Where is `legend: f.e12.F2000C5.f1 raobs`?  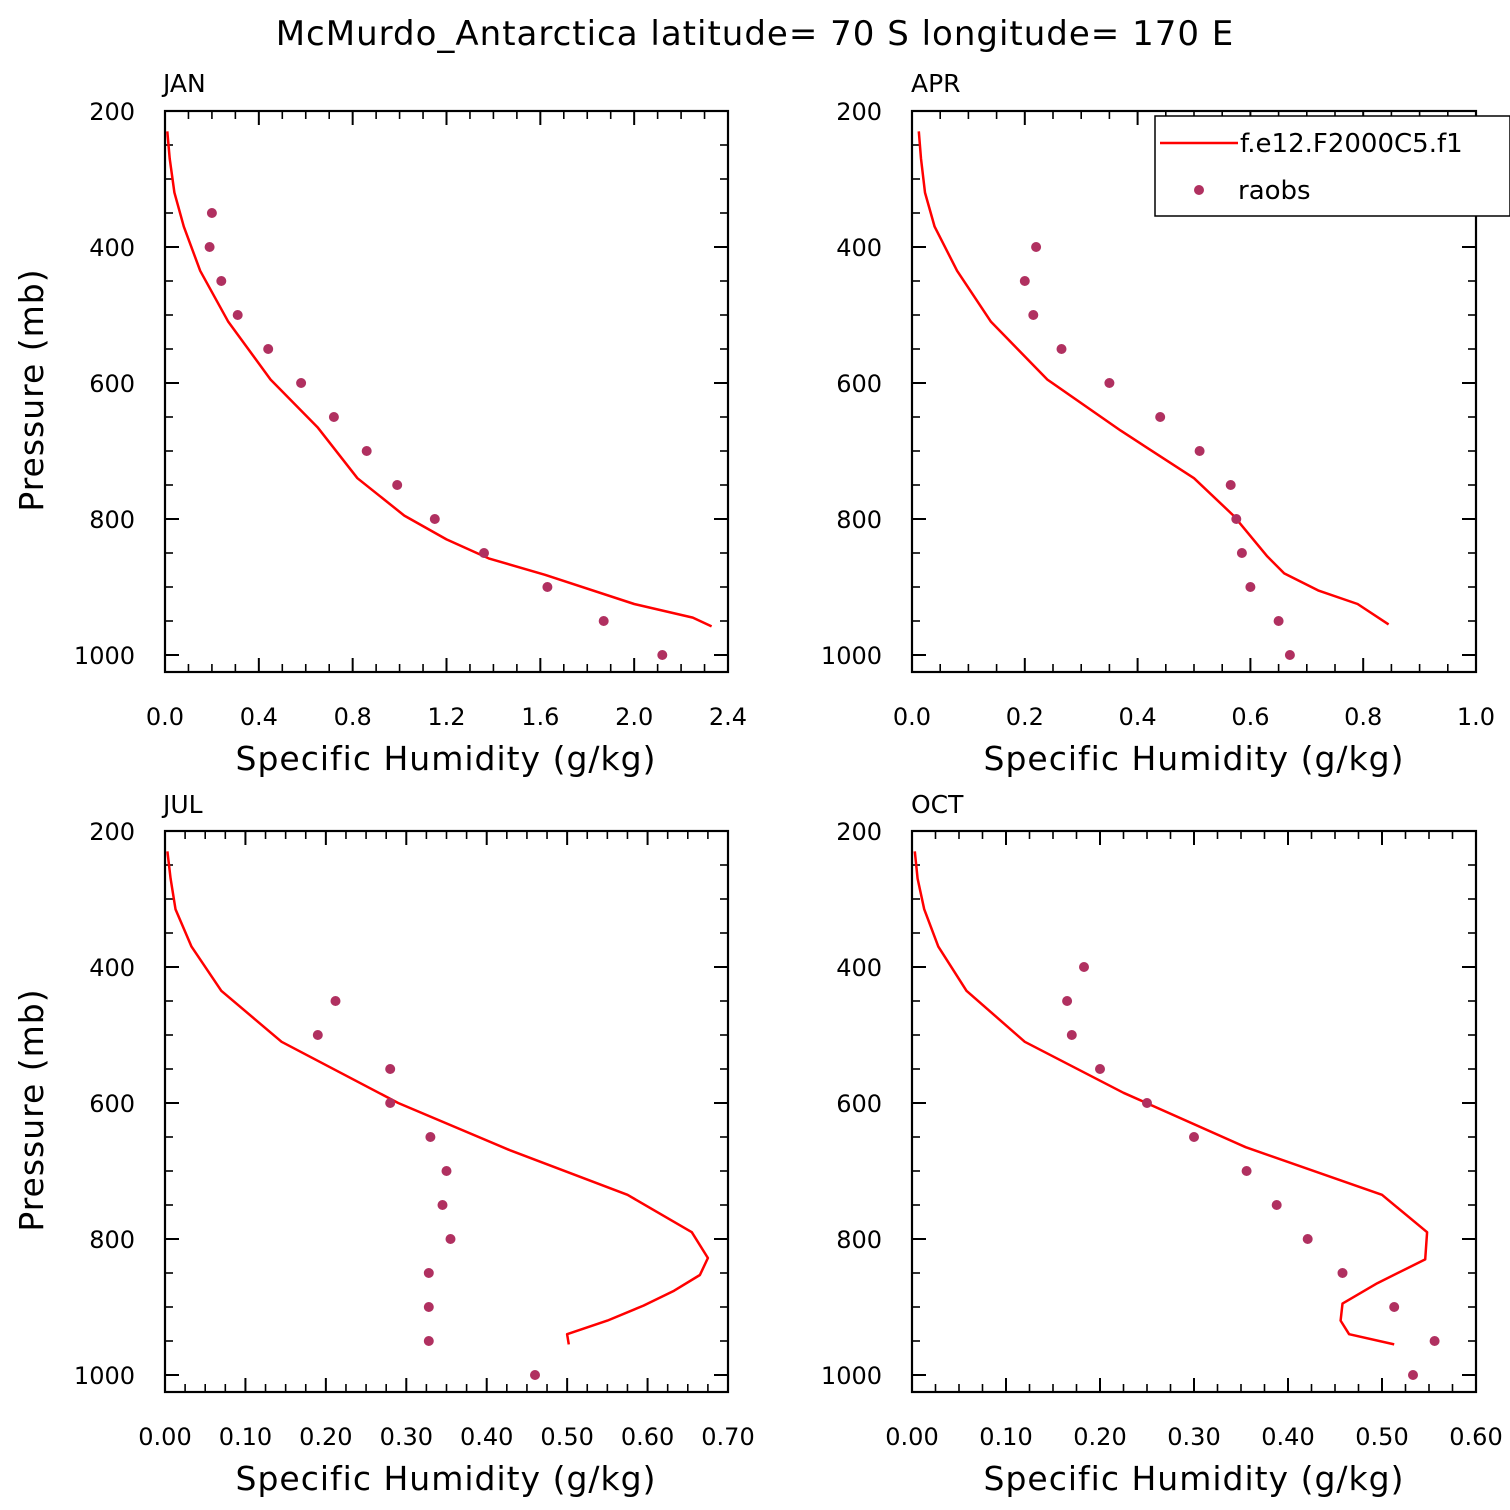
legend: f.e12.F2000C5.f1 raobs is located at coordinates (1332, 166).